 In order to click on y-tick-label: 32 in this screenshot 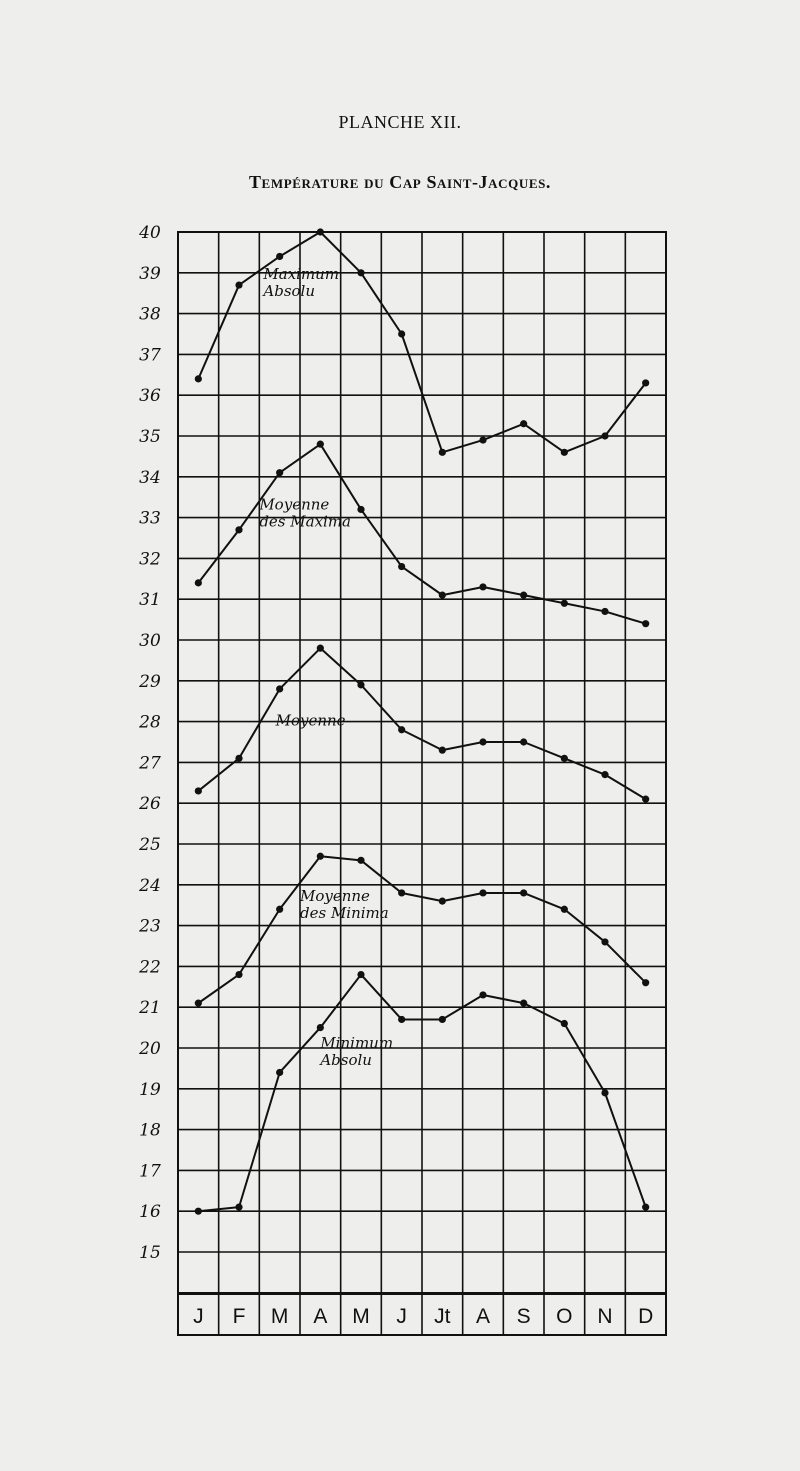, I will do `click(150, 559)`.